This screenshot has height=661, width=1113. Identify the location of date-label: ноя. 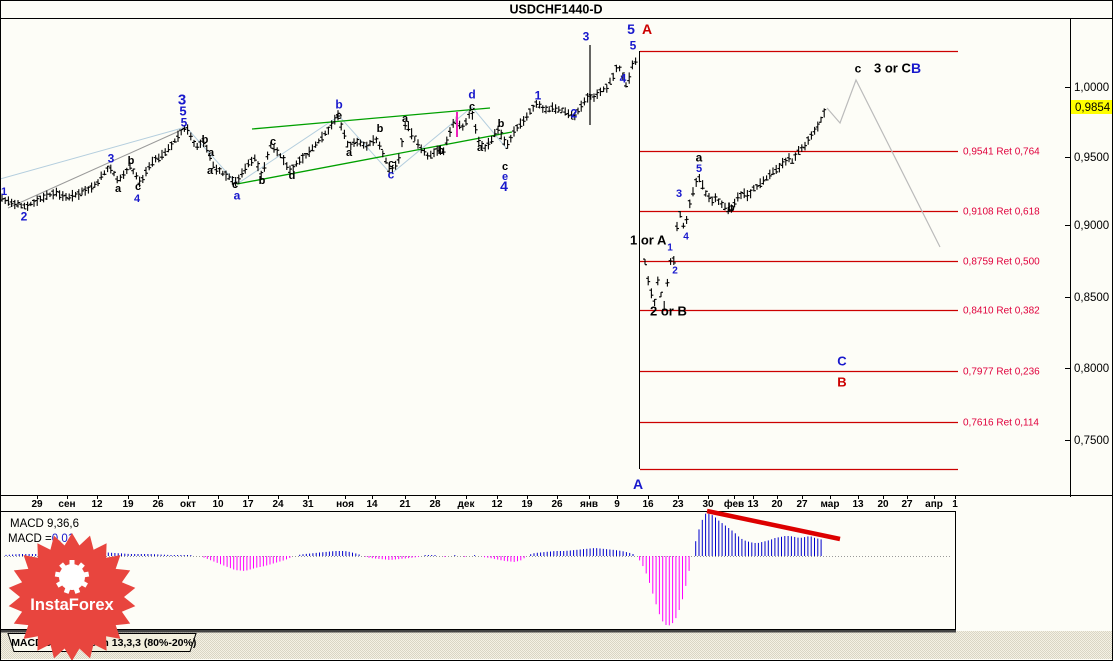
(345, 504).